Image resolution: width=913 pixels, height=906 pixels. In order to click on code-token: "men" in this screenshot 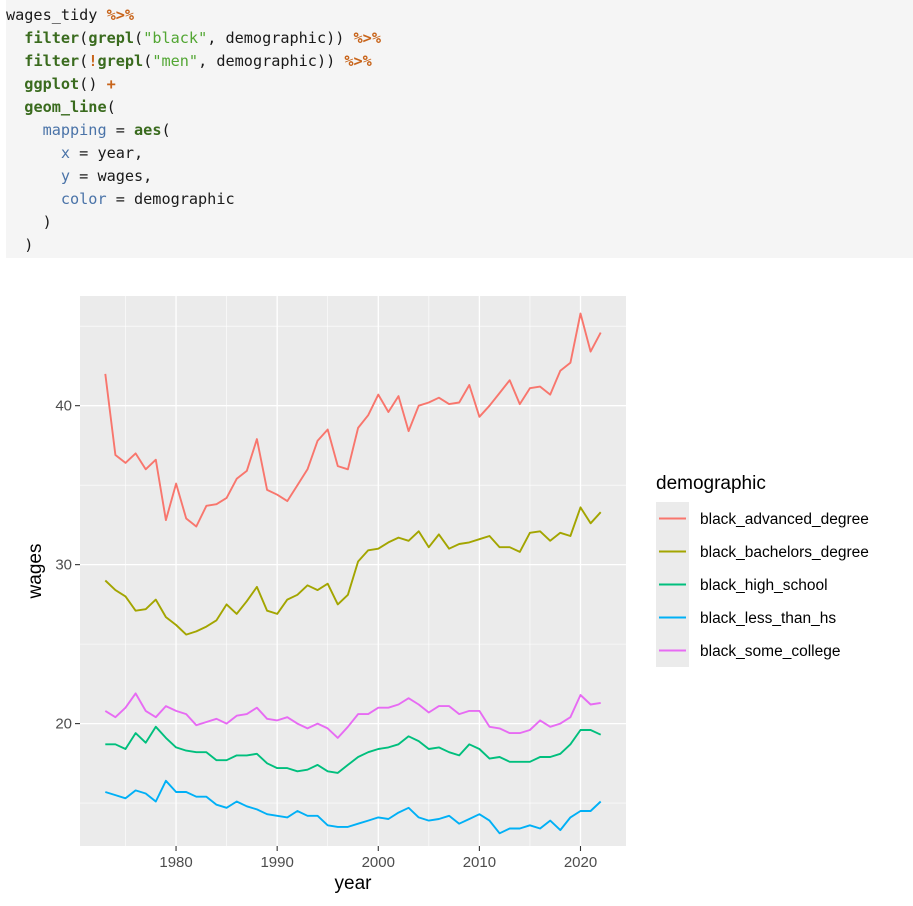, I will do `click(175, 61)`.